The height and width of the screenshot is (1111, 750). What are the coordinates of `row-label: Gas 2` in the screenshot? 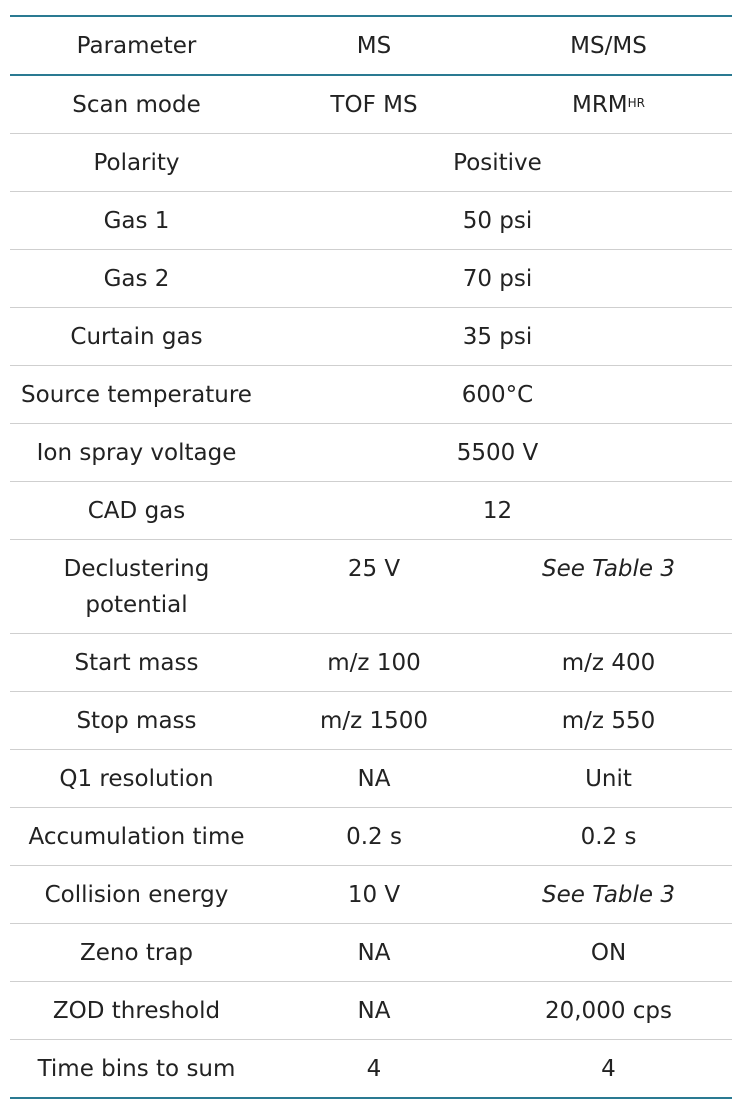 It's located at (136, 279).